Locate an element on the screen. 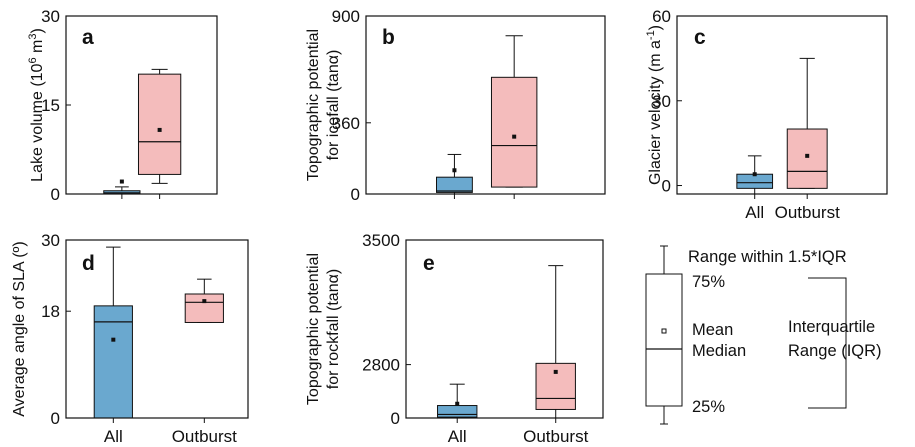  y-tick-label: 360 is located at coordinates (346, 123).